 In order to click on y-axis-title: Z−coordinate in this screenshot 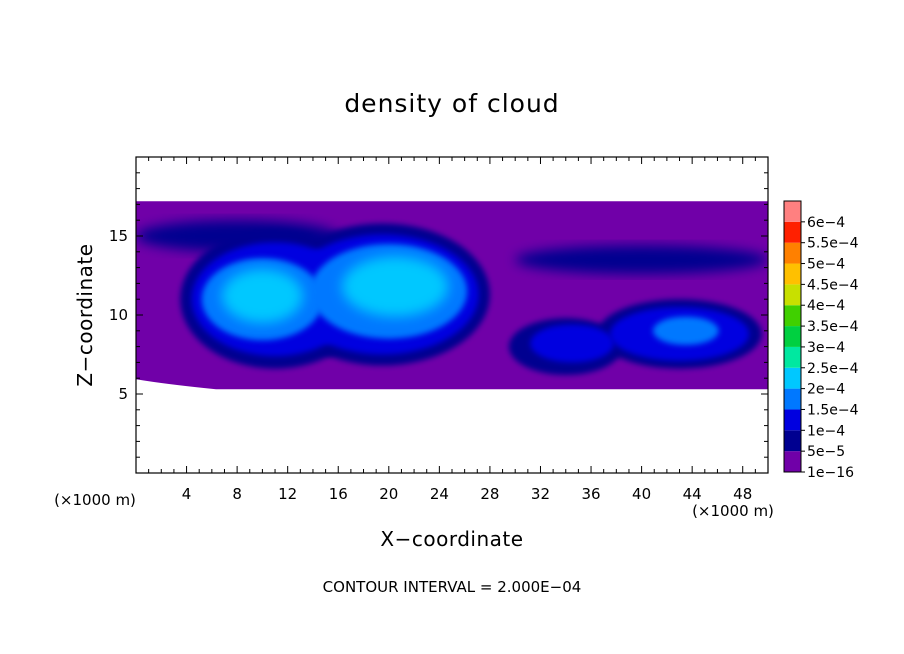, I will do `click(85, 314)`.